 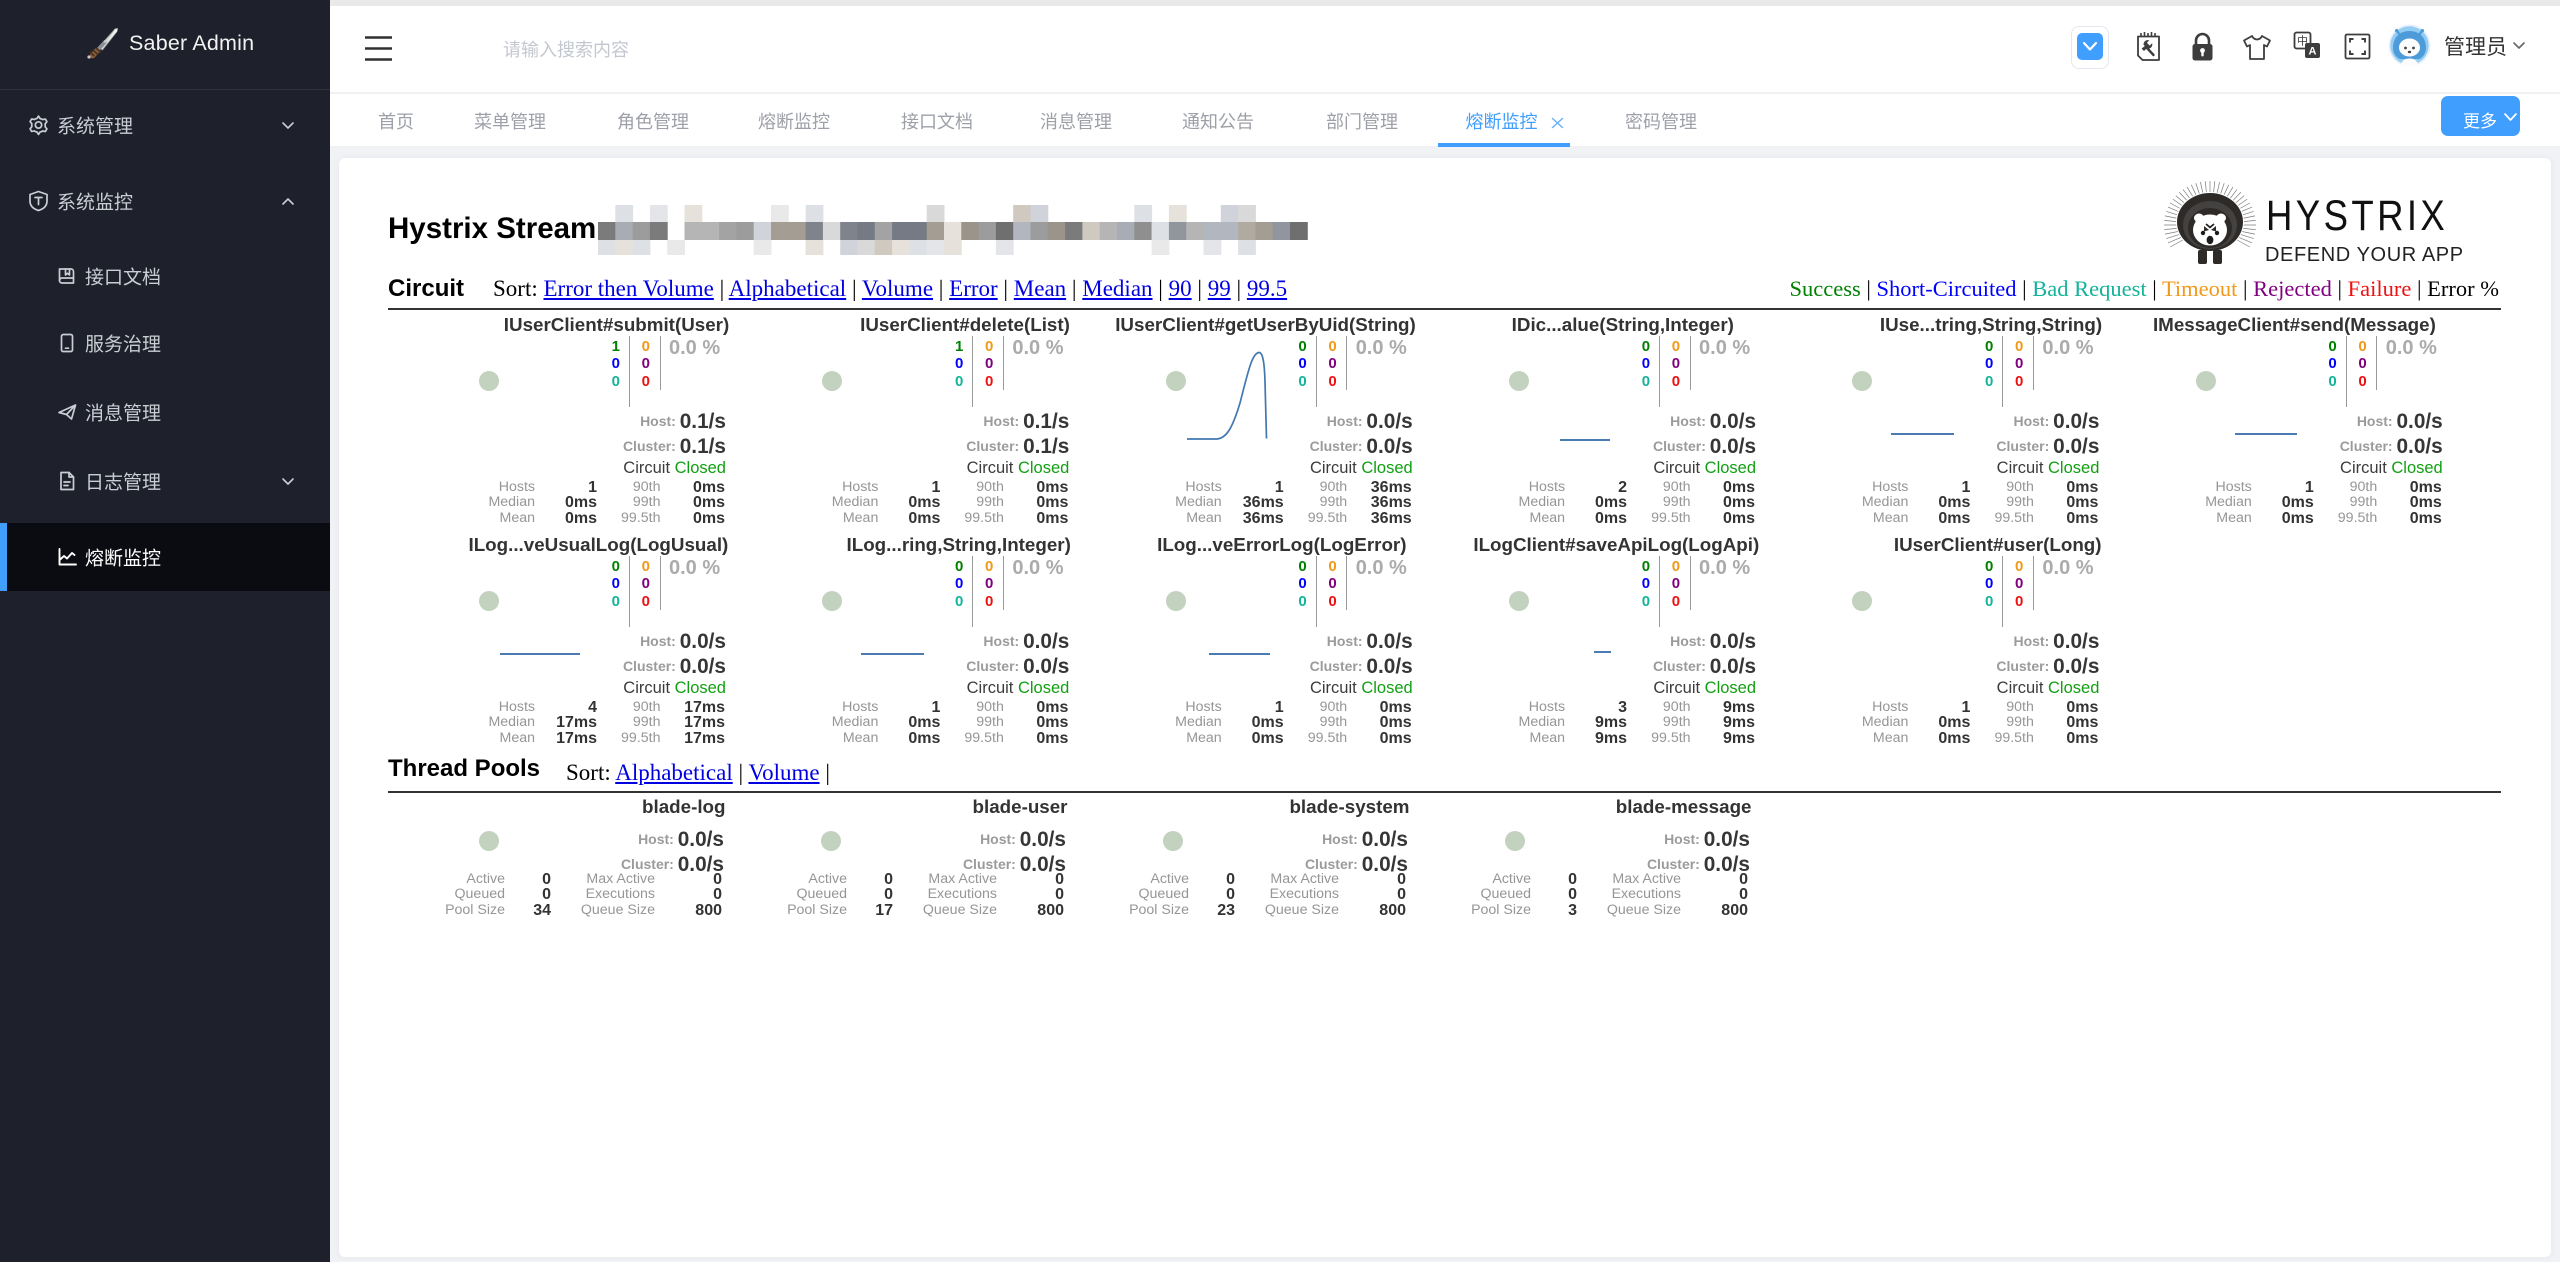 What do you see at coordinates (2313, 52) in the screenshot?
I see `svg-text: A` at bounding box center [2313, 52].